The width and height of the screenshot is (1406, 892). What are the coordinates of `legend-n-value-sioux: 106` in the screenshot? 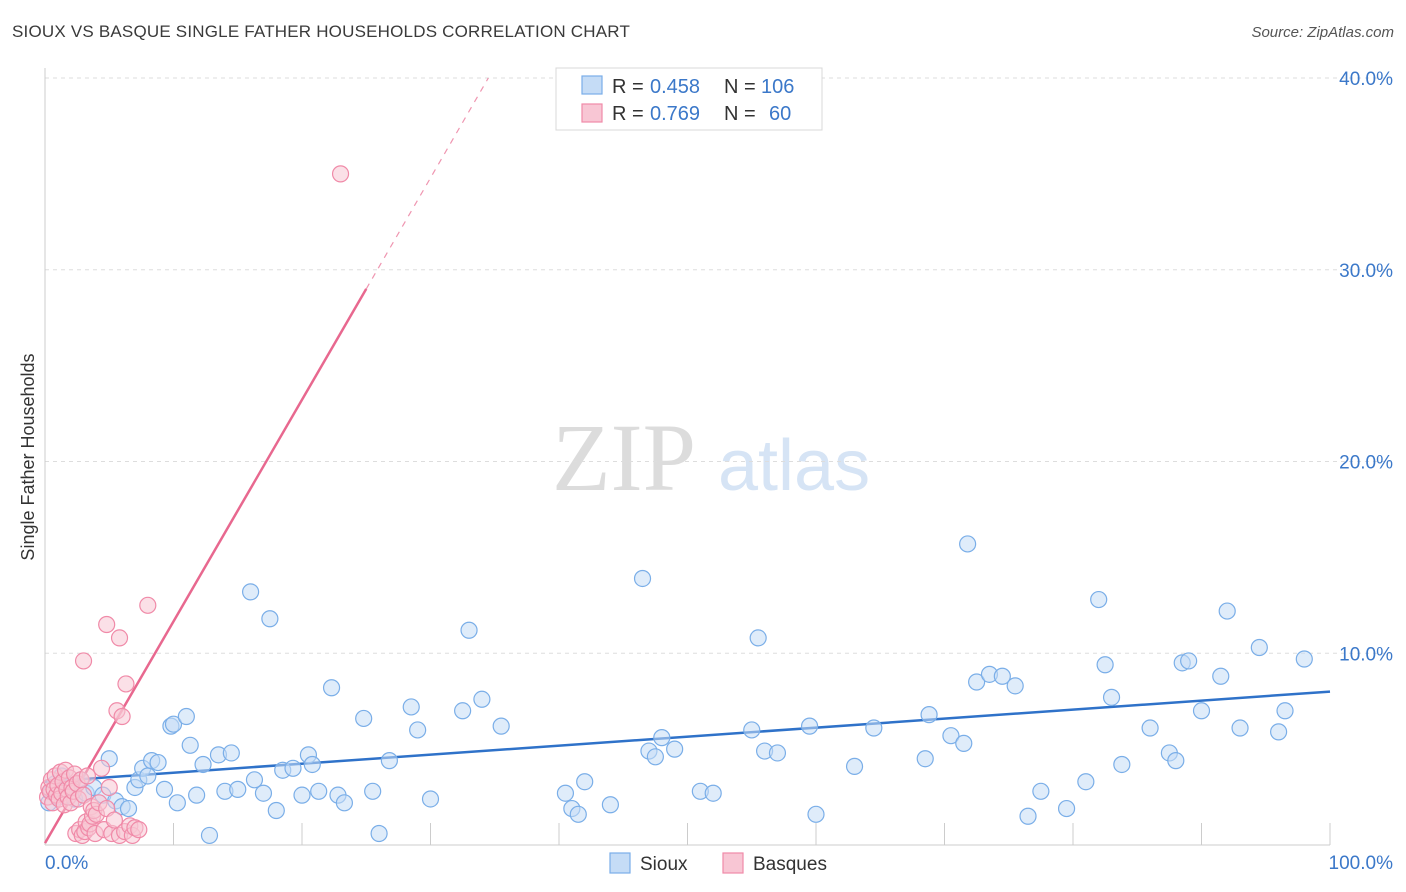 It's located at (777, 87).